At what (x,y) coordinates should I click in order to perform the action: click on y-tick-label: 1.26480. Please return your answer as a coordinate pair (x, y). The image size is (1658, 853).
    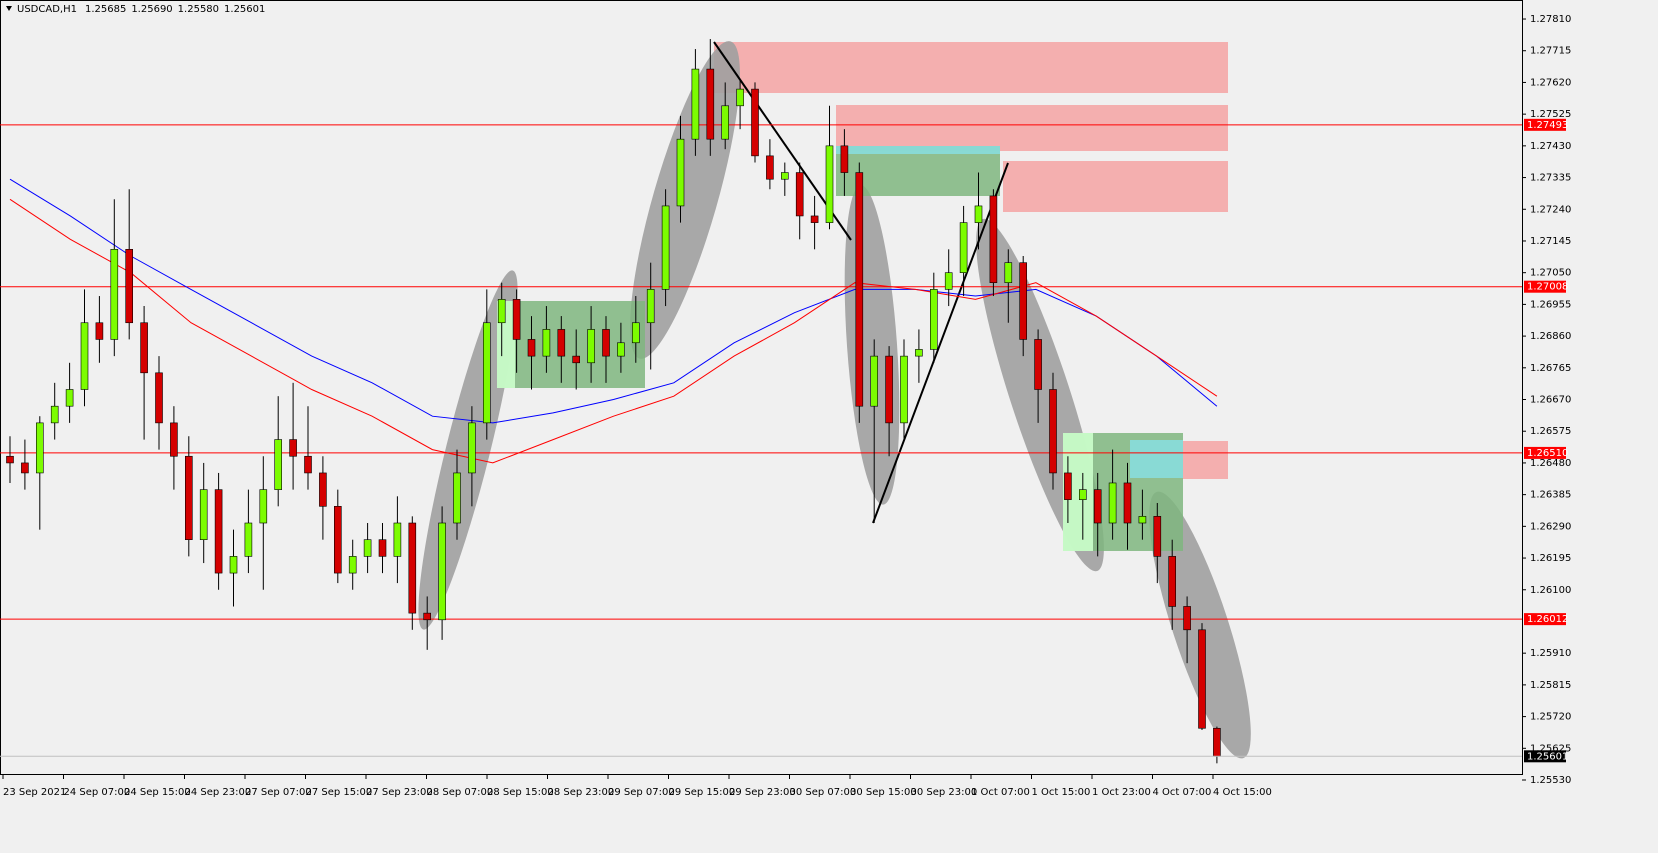
    Looking at the image, I should click on (1550, 463).